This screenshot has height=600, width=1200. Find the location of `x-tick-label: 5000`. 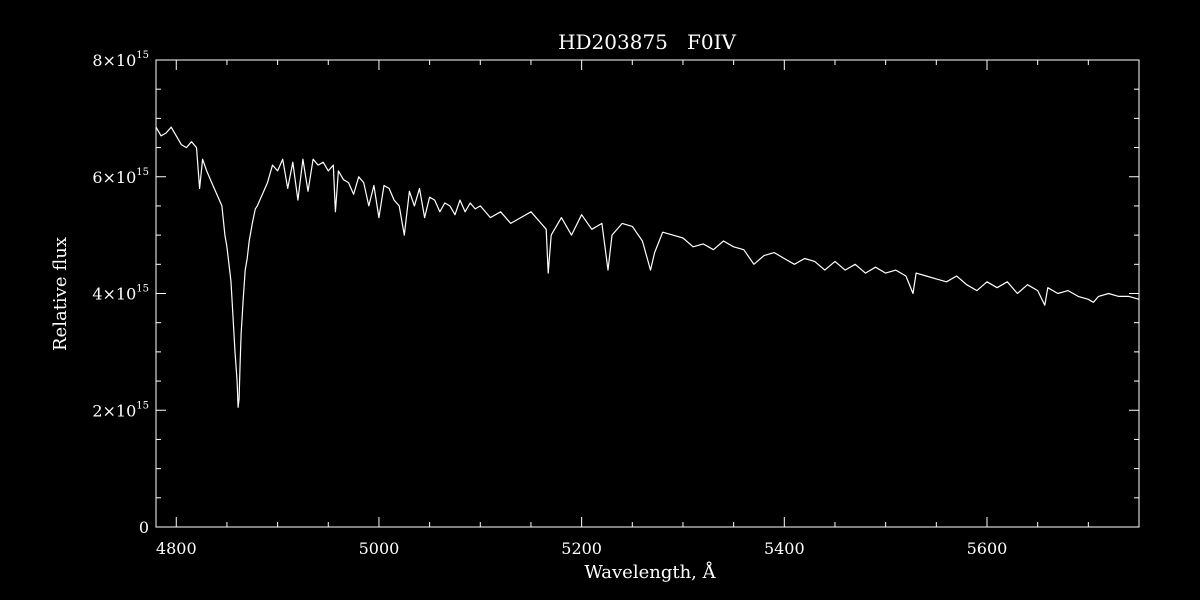

x-tick-label: 5000 is located at coordinates (379, 548).